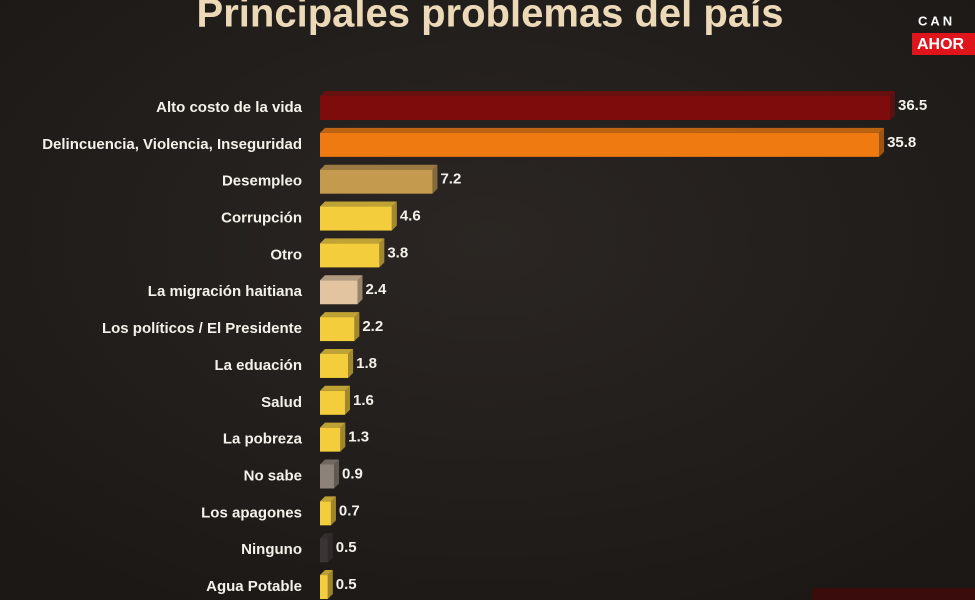 This screenshot has height=600, width=975. I want to click on category-label: No sabe, so click(273, 475).